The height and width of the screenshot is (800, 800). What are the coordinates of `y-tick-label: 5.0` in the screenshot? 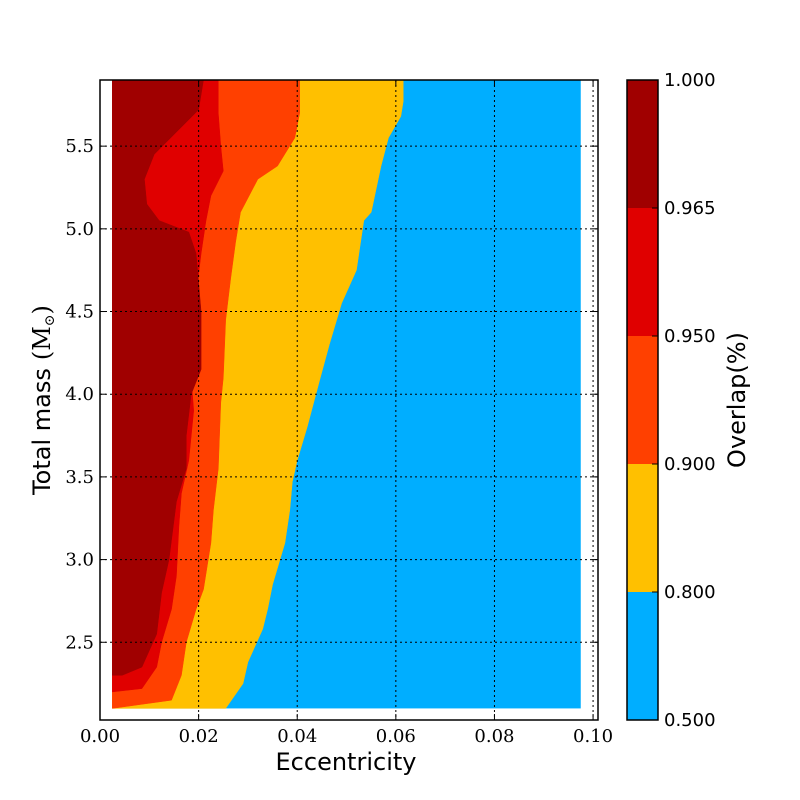 It's located at (79, 229).